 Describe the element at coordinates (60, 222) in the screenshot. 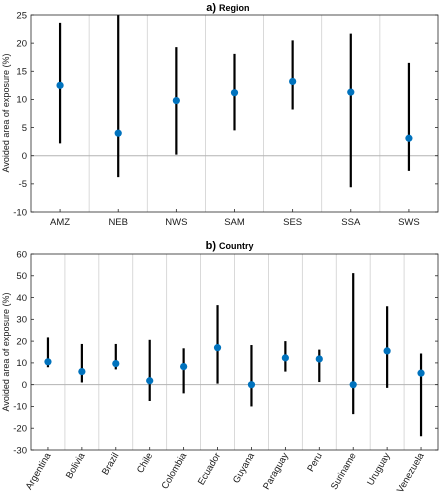

I see `x-tick-label-amz: AMZ` at that location.